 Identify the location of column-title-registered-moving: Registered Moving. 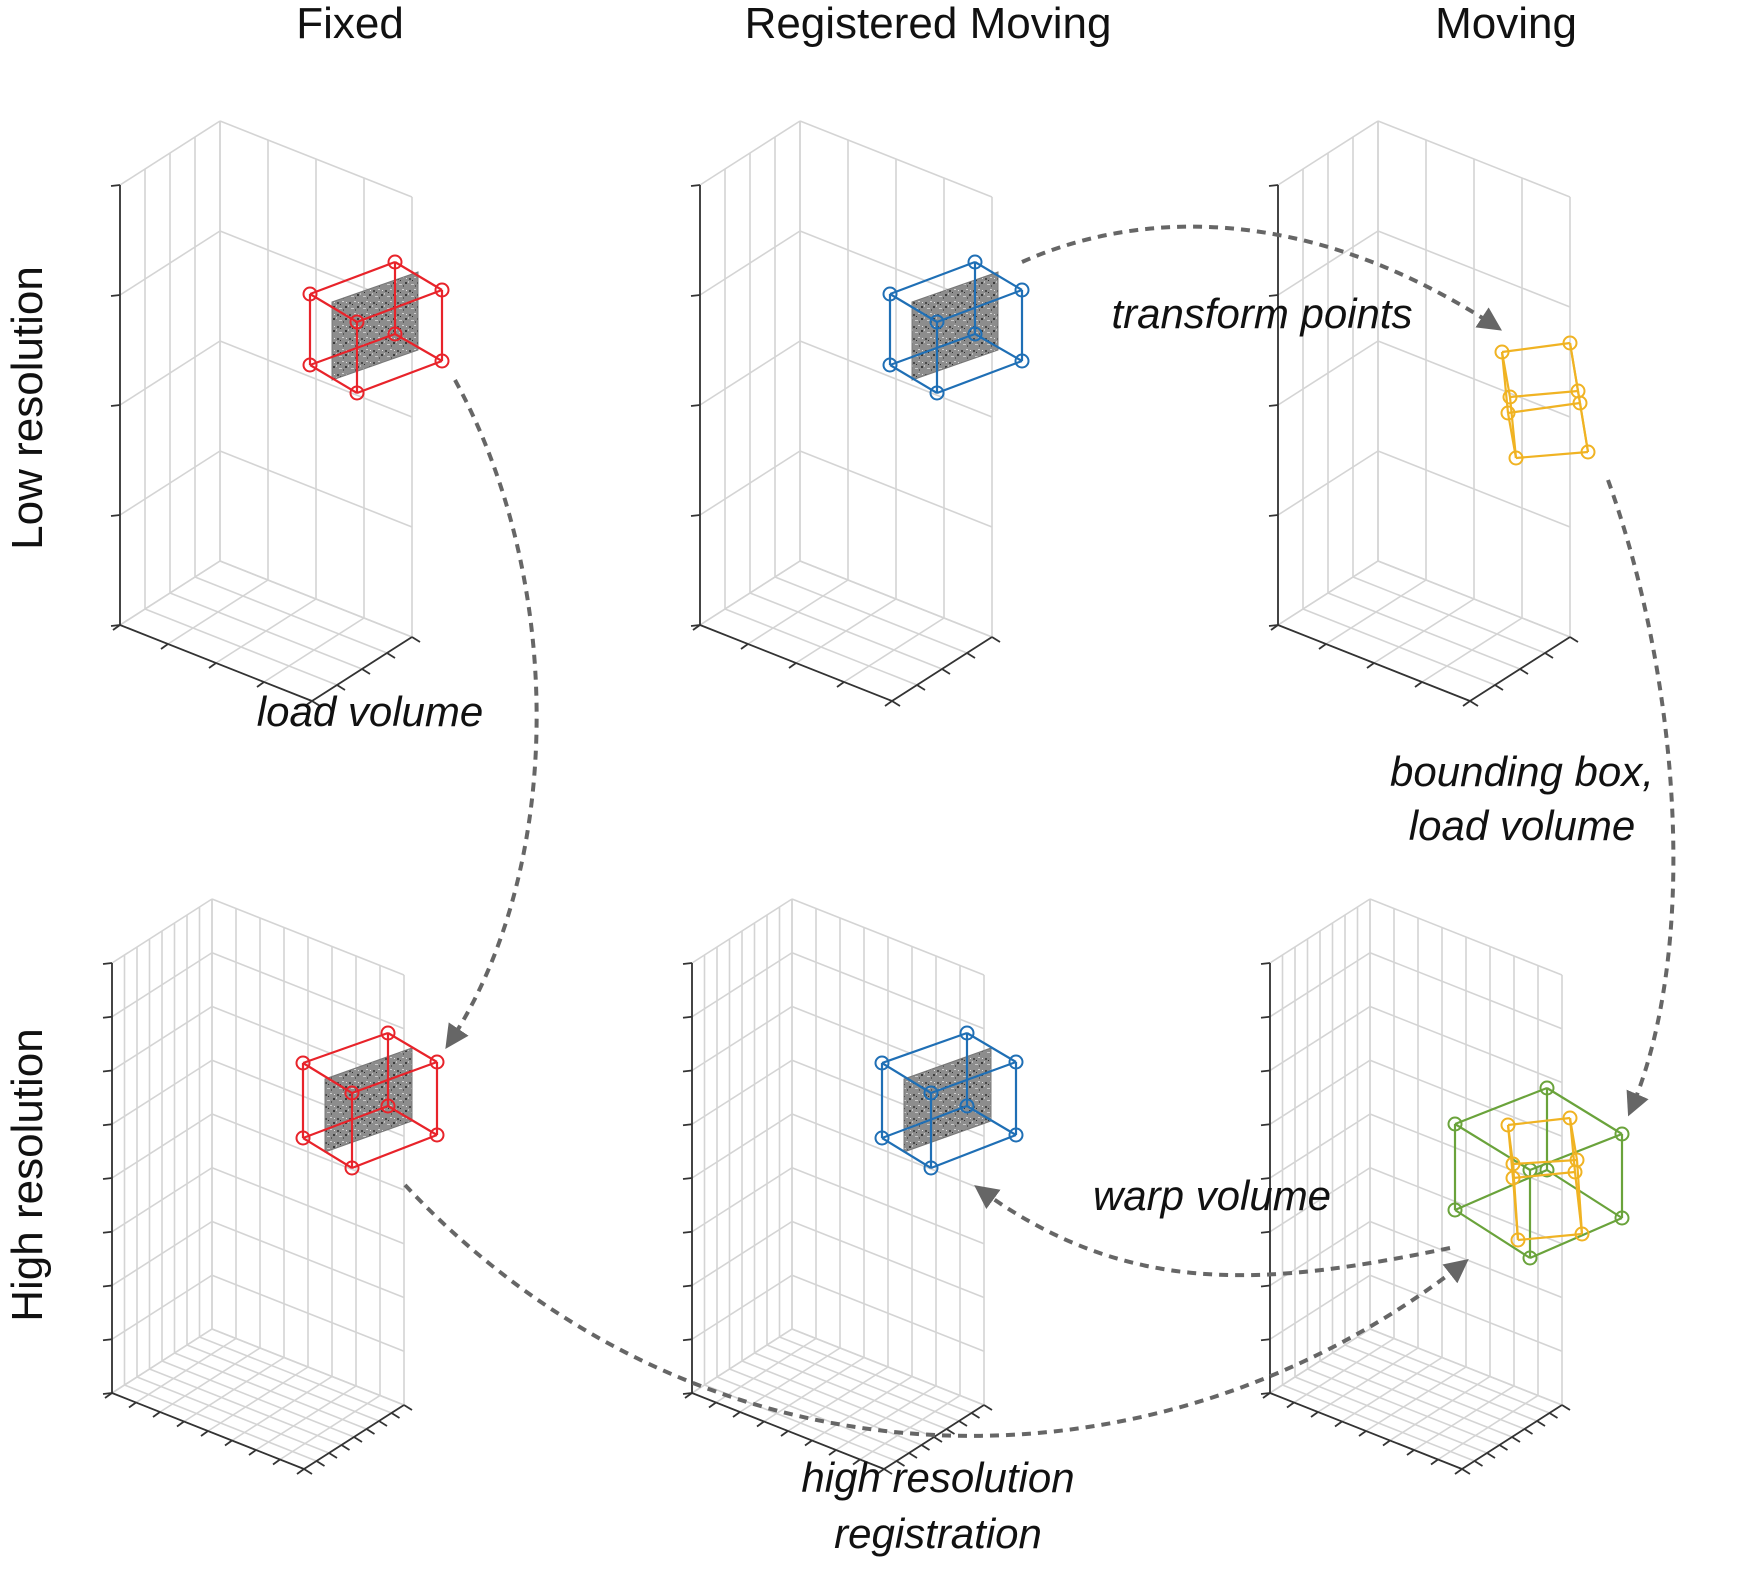
(928, 24).